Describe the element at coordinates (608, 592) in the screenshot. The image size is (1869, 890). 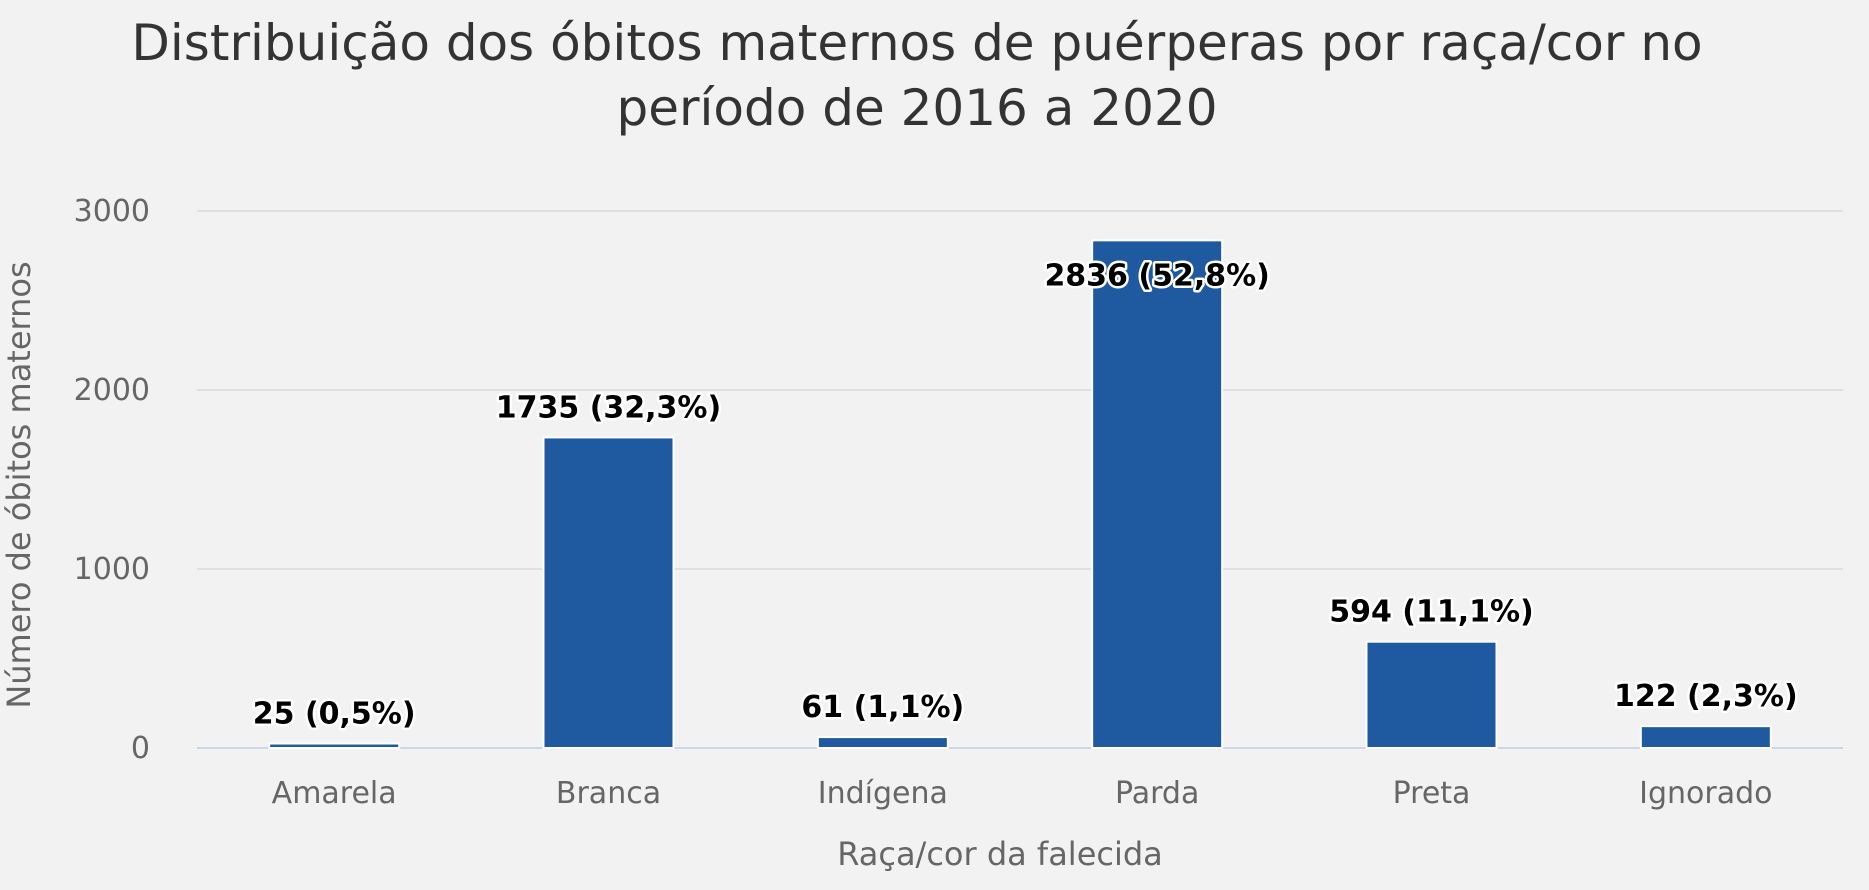
I see `bar-branca` at that location.